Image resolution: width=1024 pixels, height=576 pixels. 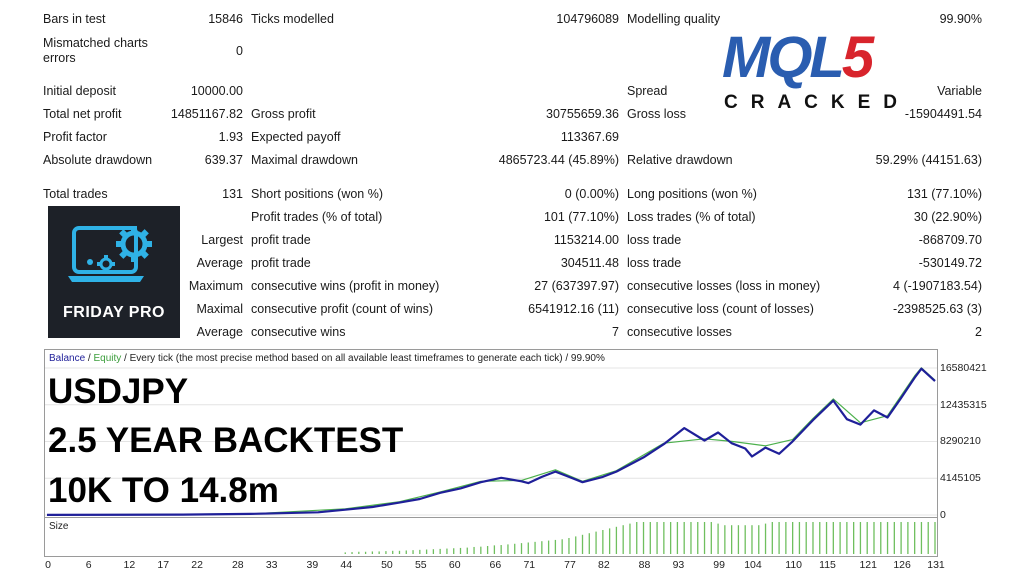 What do you see at coordinates (206, 114) in the screenshot?
I see `net-profit-value: 14851167.82` at bounding box center [206, 114].